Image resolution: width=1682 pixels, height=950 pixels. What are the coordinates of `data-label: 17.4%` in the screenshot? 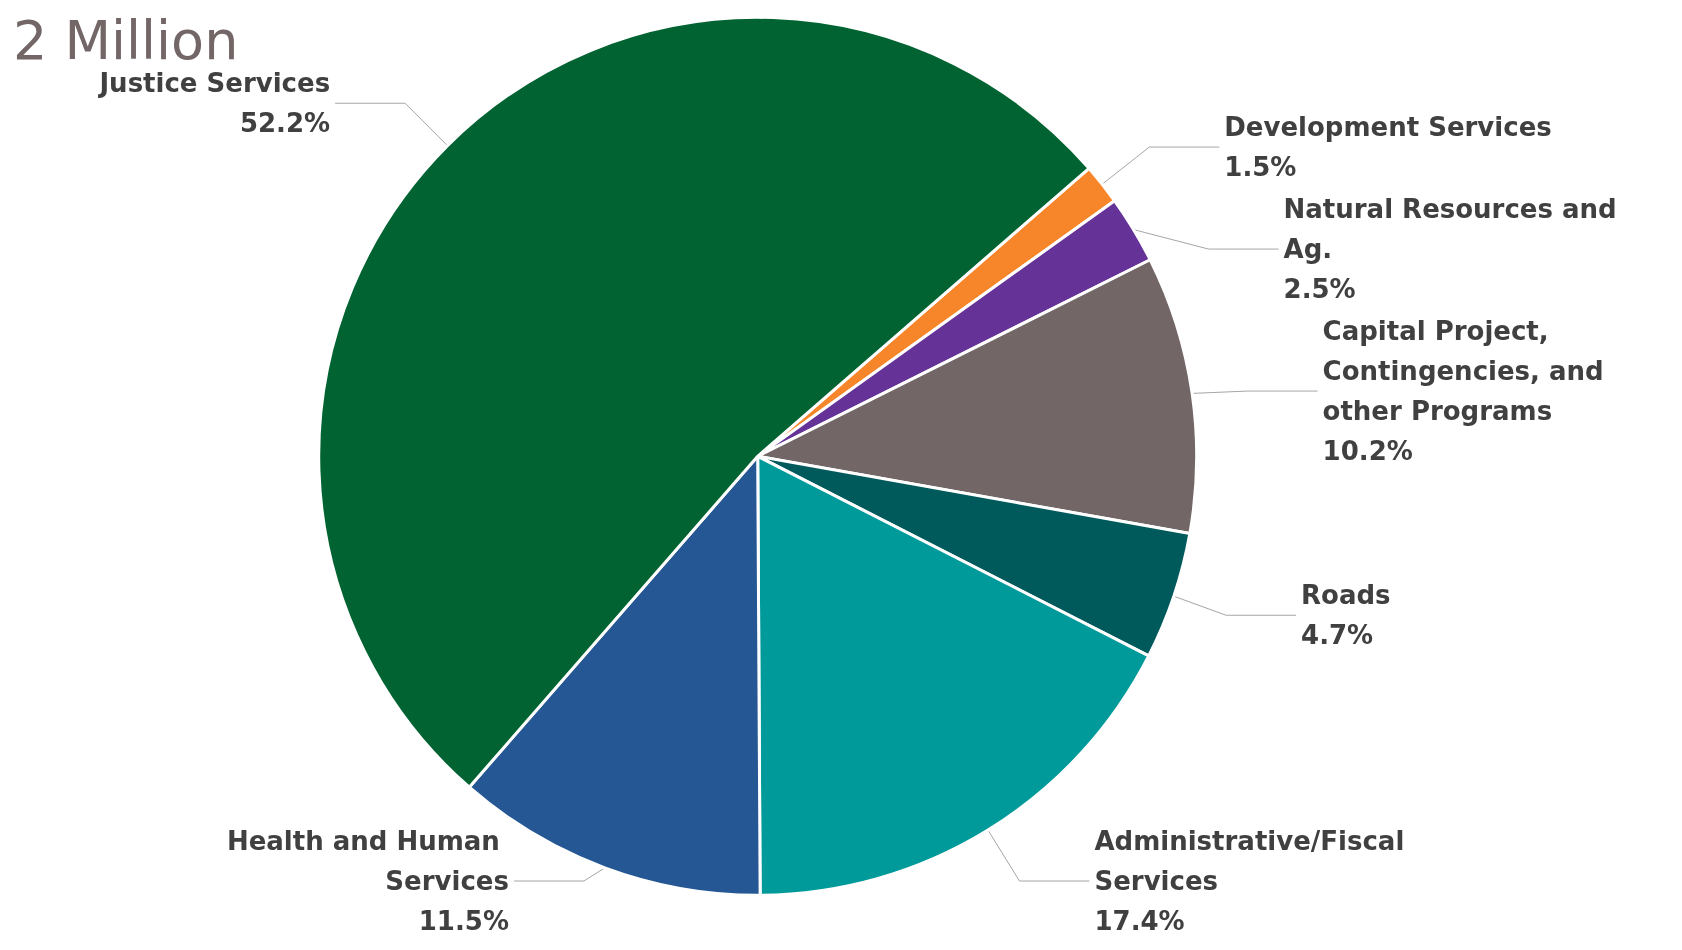 It's located at (1139, 921).